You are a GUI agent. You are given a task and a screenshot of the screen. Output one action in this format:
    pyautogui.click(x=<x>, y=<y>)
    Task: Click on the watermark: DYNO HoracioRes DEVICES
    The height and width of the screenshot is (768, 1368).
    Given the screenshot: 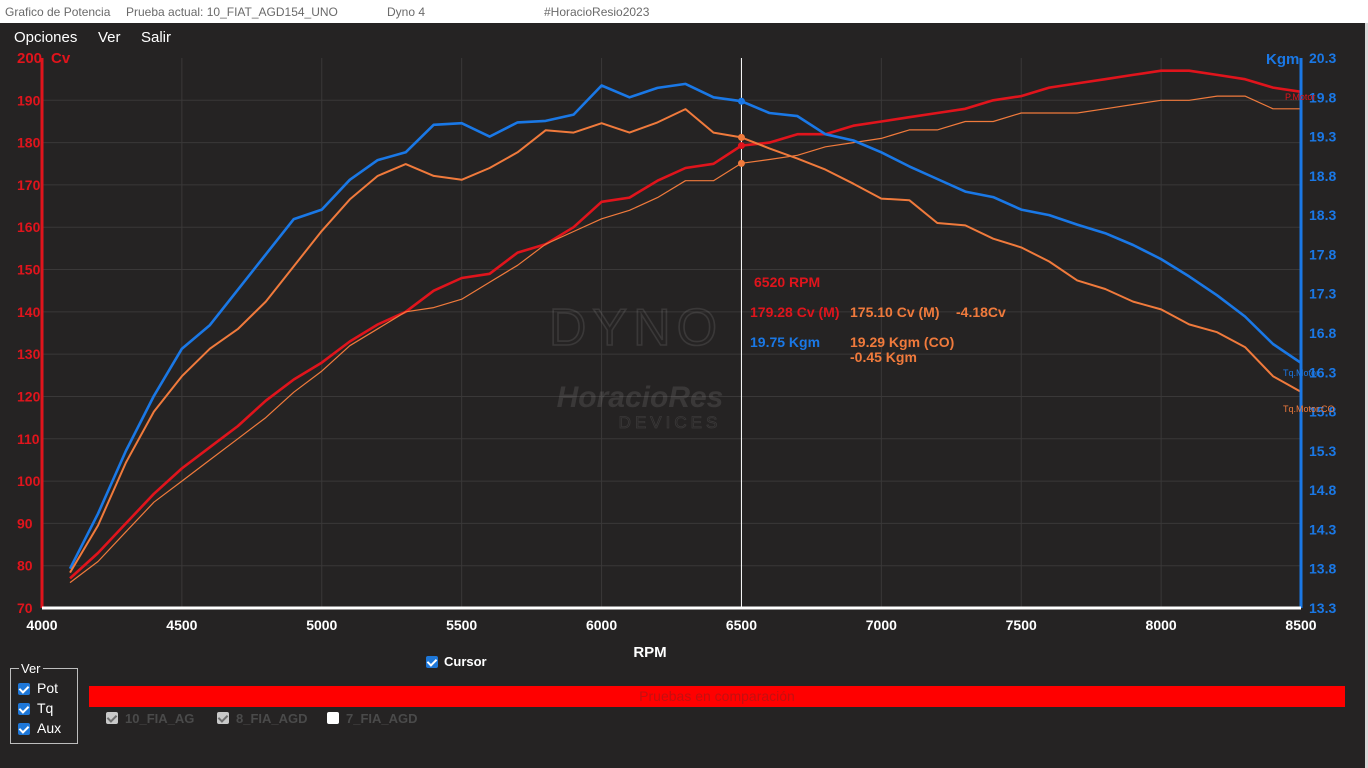 What is the action you would take?
    pyautogui.click(x=636, y=365)
    